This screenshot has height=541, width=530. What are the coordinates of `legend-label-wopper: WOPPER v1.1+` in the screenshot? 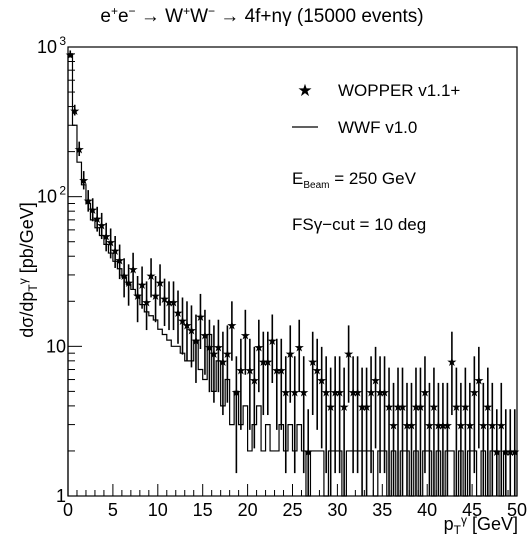 It's located at (399, 90).